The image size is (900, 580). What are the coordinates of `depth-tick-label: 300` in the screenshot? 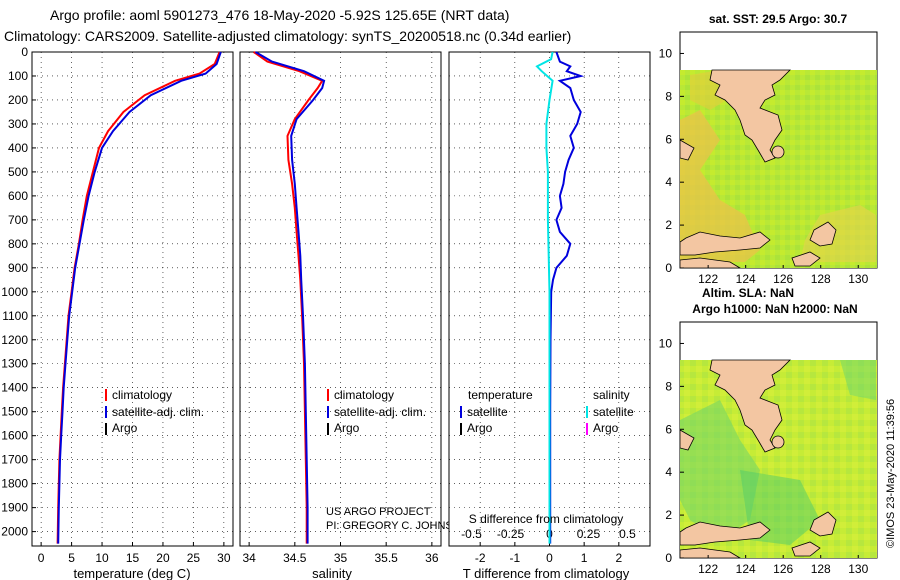 It's located at (18, 124).